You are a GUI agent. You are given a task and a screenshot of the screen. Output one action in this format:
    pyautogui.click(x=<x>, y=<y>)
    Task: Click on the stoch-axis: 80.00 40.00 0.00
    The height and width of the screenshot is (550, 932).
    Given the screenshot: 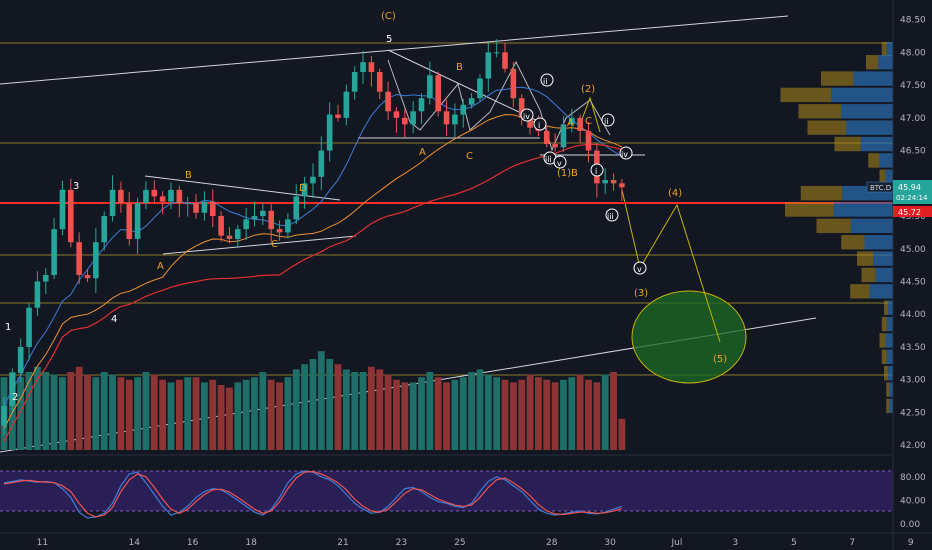 What is the action you would take?
    pyautogui.click(x=913, y=501)
    